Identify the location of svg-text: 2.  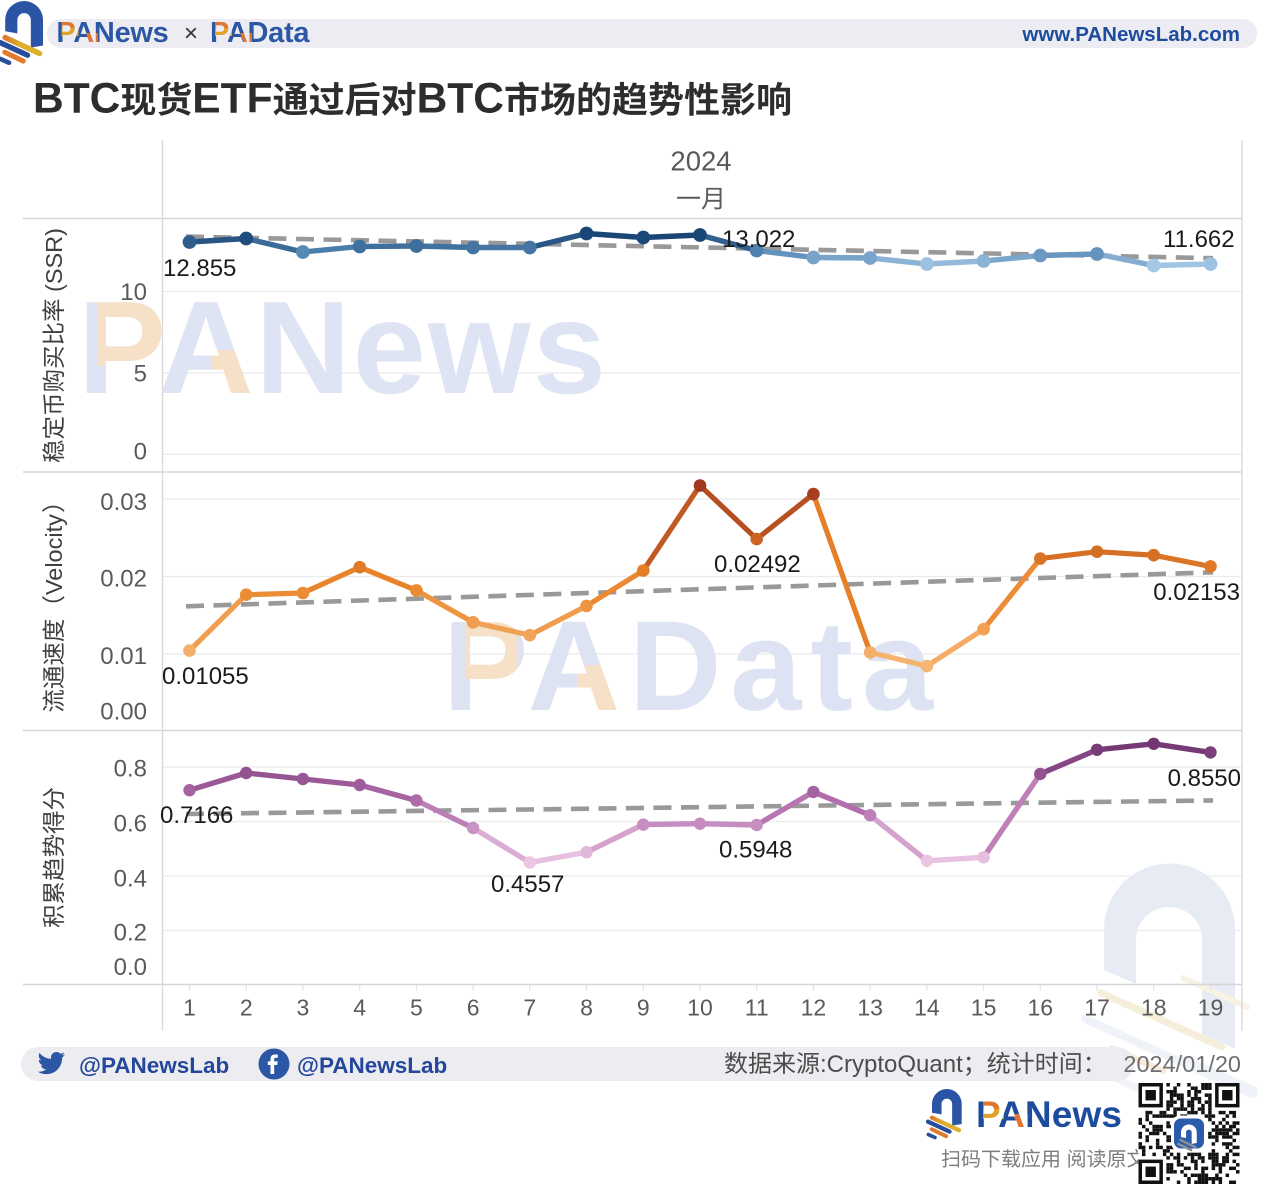
(246, 1008).